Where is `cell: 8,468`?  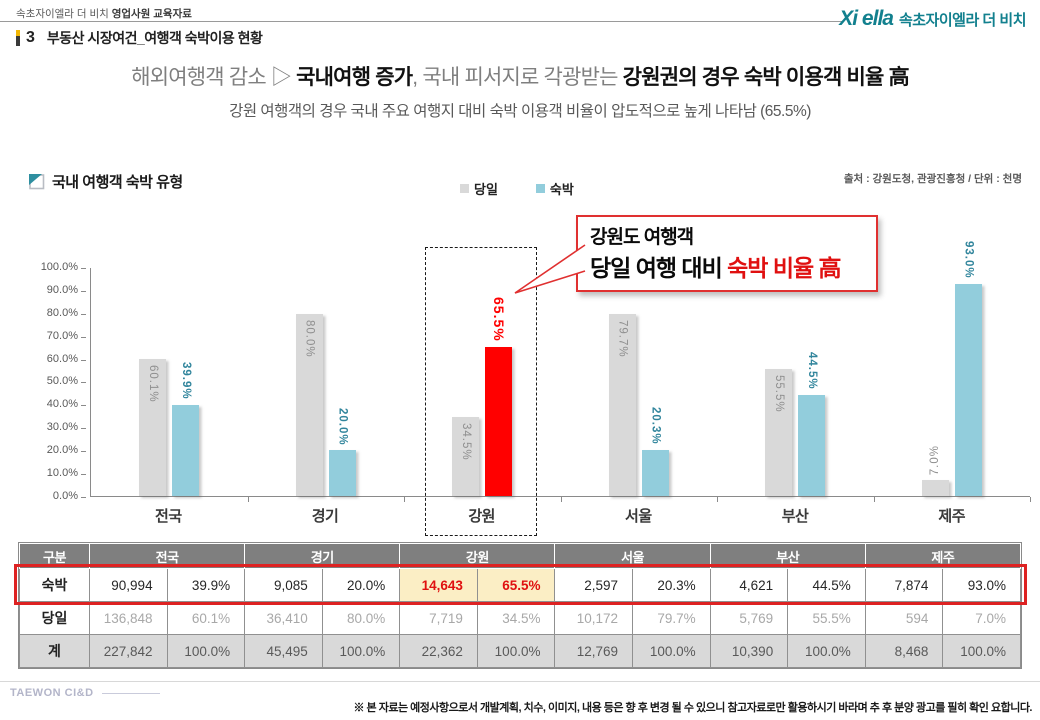 cell: 8,468 is located at coordinates (904, 651).